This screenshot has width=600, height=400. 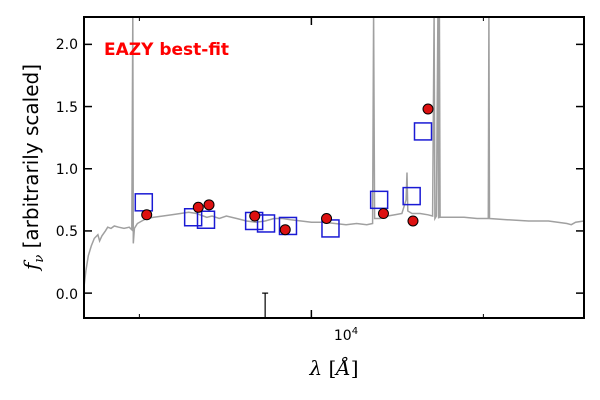 What do you see at coordinates (346, 335) in the screenshot?
I see `x-tick-label: 104` at bounding box center [346, 335].